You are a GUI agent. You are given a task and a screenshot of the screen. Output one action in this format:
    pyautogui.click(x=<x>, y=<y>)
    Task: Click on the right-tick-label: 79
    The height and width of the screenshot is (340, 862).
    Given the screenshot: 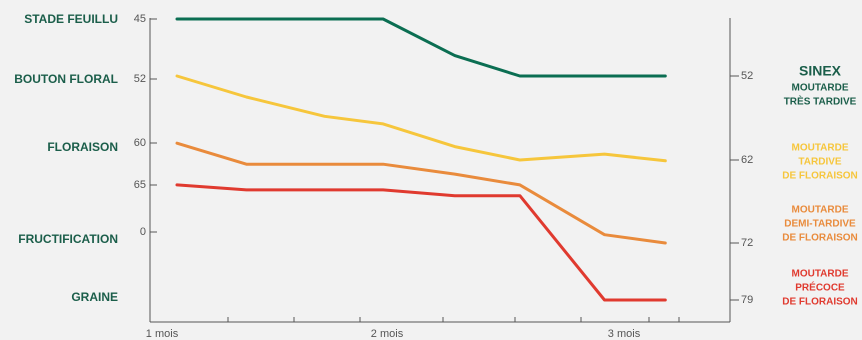 What is the action you would take?
    pyautogui.click(x=747, y=300)
    